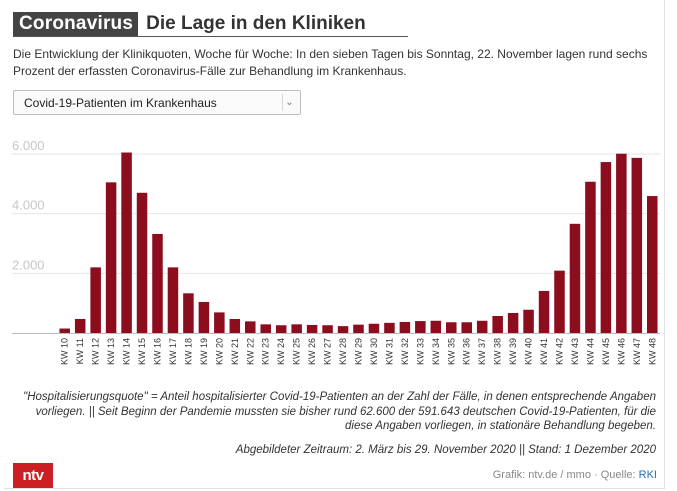 The height and width of the screenshot is (491, 677). Describe the element at coordinates (436, 351) in the screenshot. I see `x-tick-label: KW 34` at that location.